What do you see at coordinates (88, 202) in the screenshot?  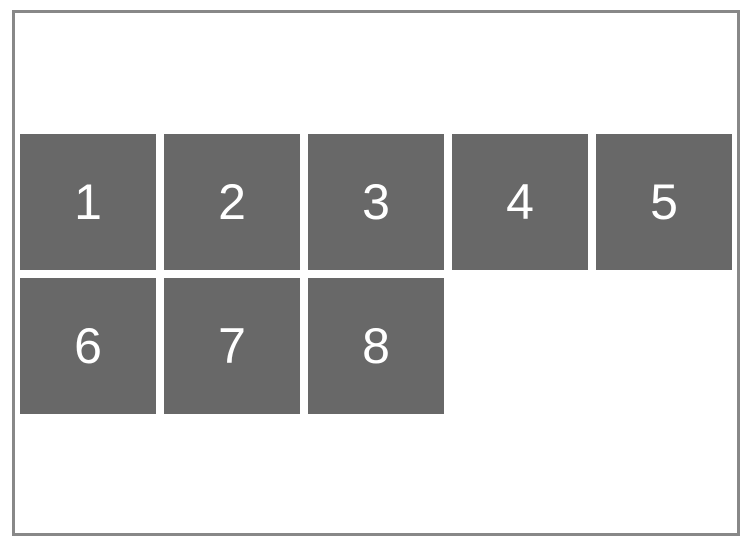 I see `tile-1: 1` at bounding box center [88, 202].